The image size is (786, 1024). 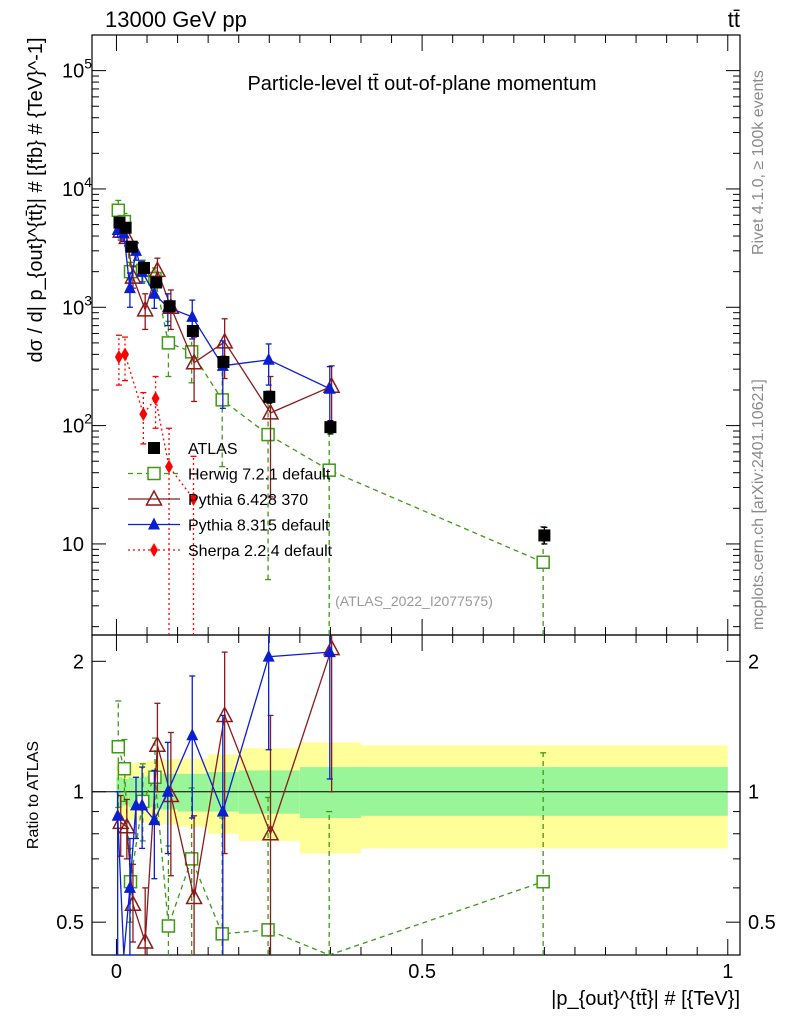 I want to click on ratio-tick-label-right: 0.5, so click(x=762, y=923).